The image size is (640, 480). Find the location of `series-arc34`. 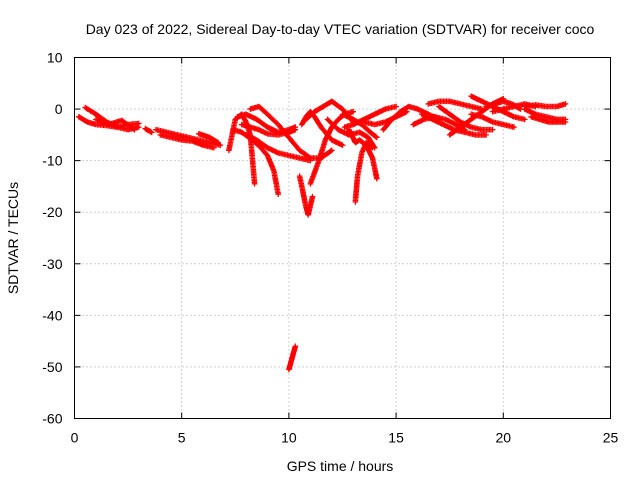

series-arc34 is located at coordinates (503, 105).